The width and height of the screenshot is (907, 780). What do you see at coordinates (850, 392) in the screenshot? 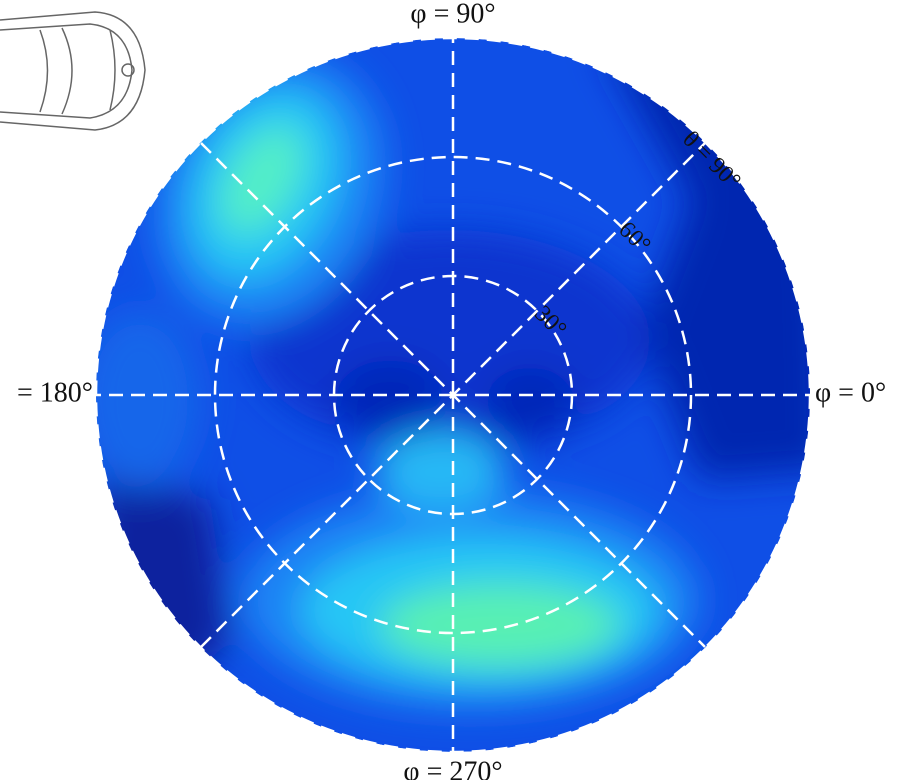
I see `phi-tick-label: φ = 0°` at bounding box center [850, 392].